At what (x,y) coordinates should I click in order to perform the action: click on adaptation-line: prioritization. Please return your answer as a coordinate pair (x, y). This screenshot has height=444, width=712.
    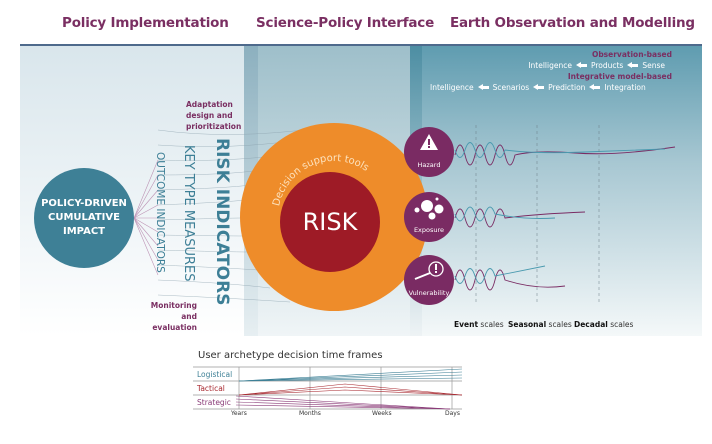
    Looking at the image, I should click on (214, 126).